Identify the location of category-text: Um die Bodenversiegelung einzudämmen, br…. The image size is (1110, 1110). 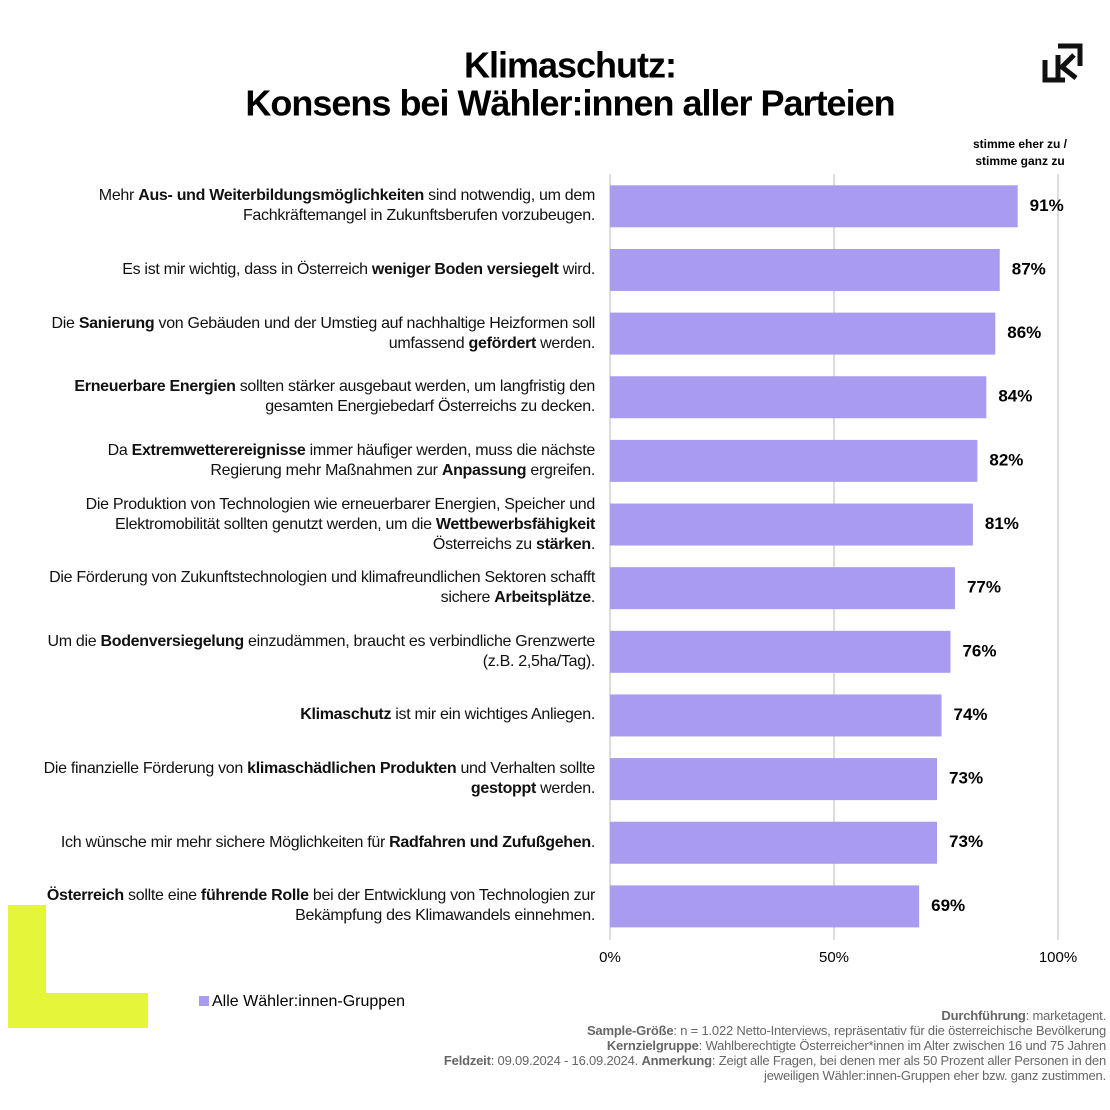
(317, 652).